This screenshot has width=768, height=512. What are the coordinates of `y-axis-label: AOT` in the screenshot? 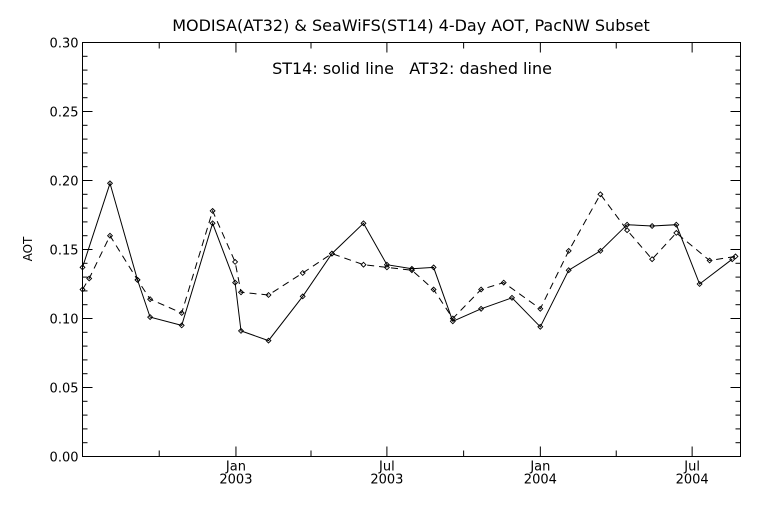 It's located at (28, 248).